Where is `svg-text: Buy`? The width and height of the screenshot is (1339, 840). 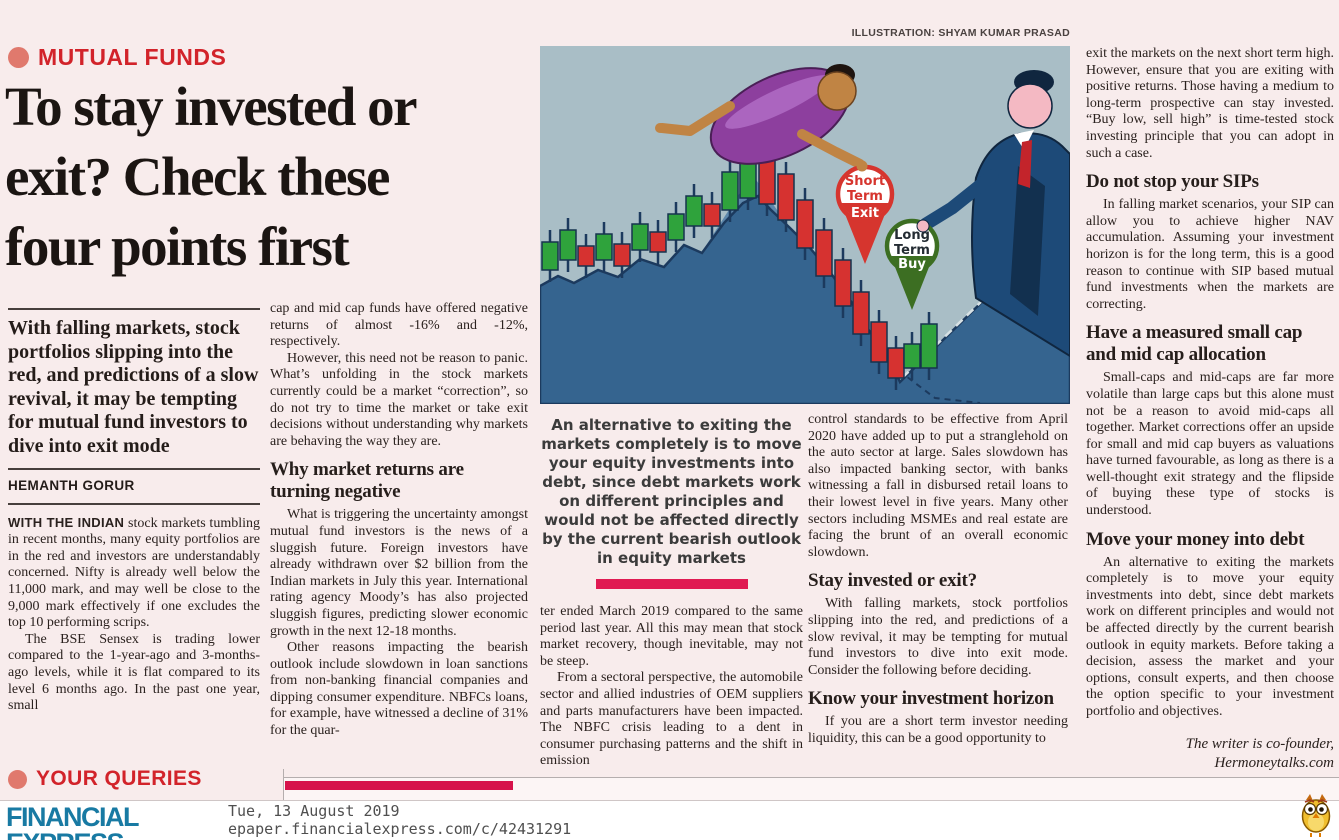 svg-text: Buy is located at coordinates (912, 264).